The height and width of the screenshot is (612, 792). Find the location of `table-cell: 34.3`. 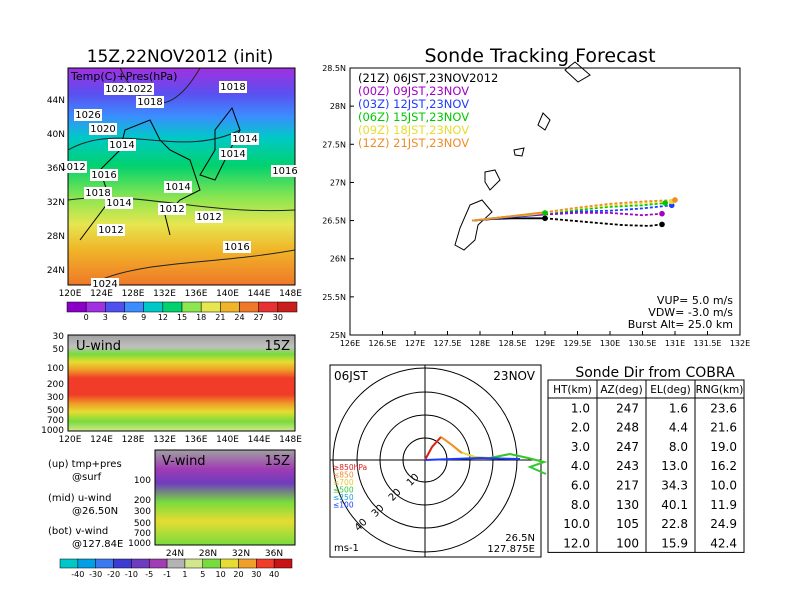

table-cell: 34.3 is located at coordinates (674, 486).